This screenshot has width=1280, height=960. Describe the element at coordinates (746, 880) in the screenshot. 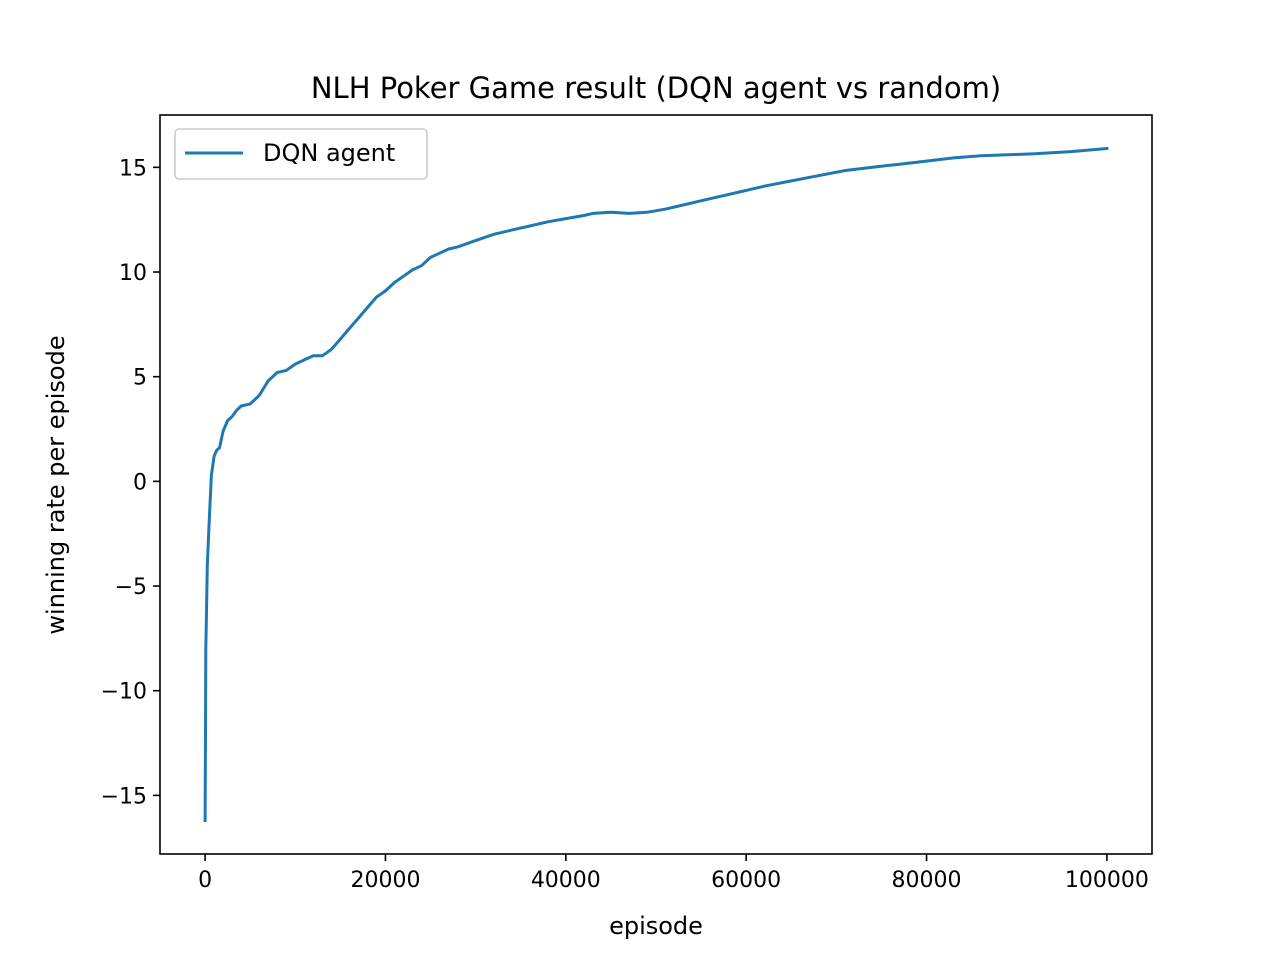

I see `x-tick-label: 60000` at that location.